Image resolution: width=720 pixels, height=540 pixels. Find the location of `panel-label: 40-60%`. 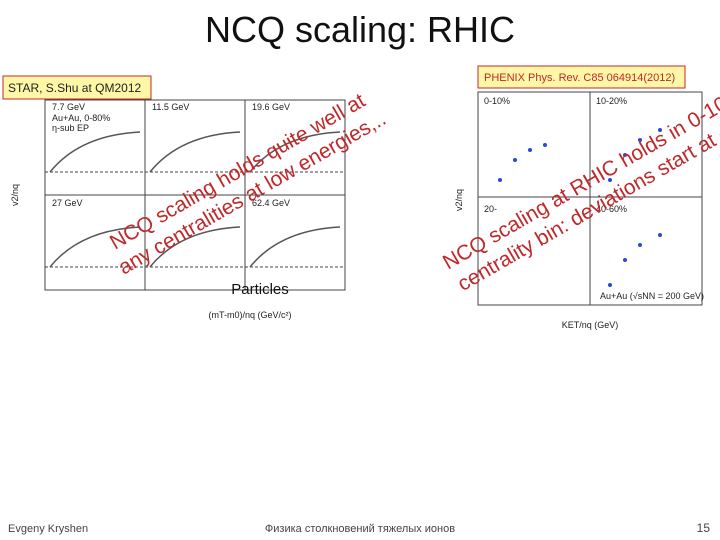

panel-label: 40-60% is located at coordinates (611, 209).